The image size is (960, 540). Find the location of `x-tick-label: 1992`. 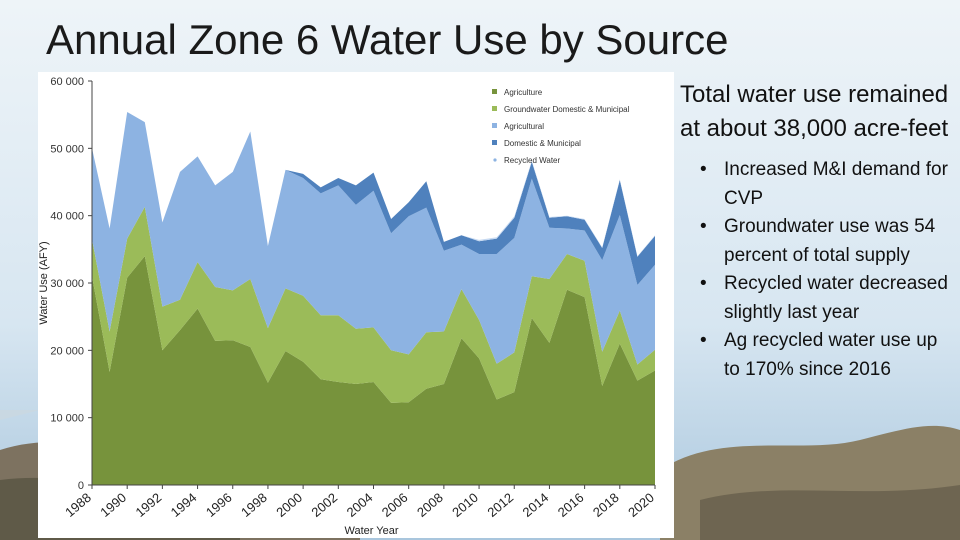

x-tick-label: 1992 is located at coordinates (149, 505).